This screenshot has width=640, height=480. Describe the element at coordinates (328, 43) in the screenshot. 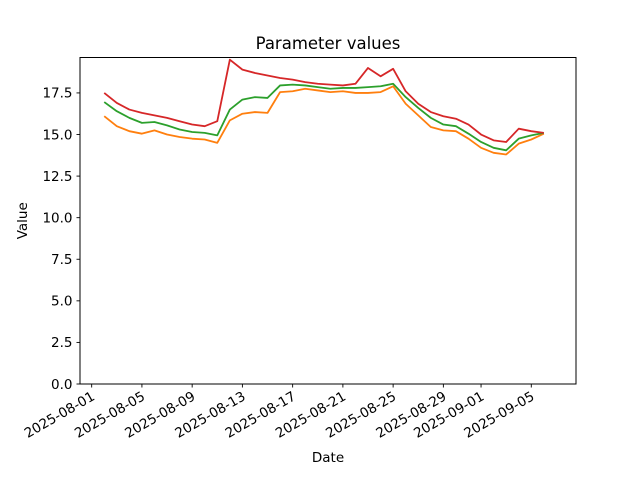

I see `chart-title: Parameter values` at that location.